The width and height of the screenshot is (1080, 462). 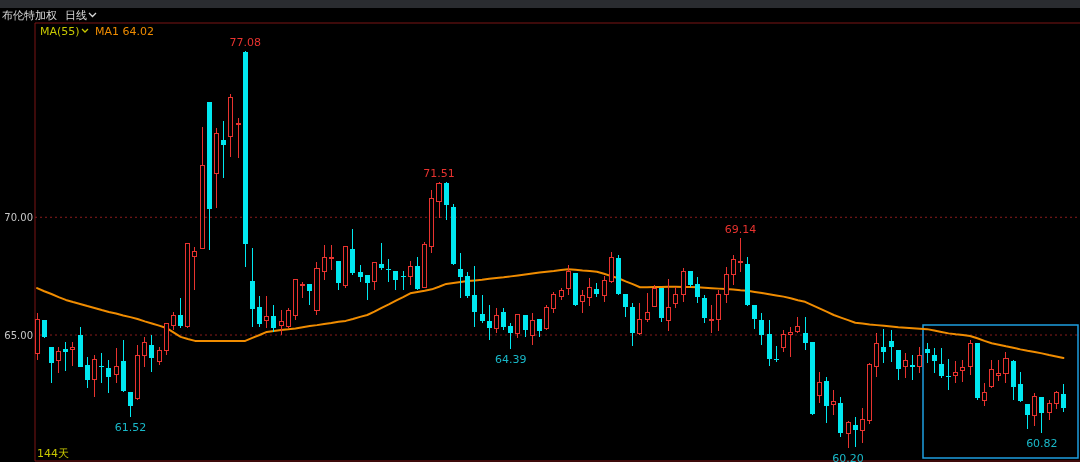 I want to click on text: MA1 64.02, so click(x=125, y=31).